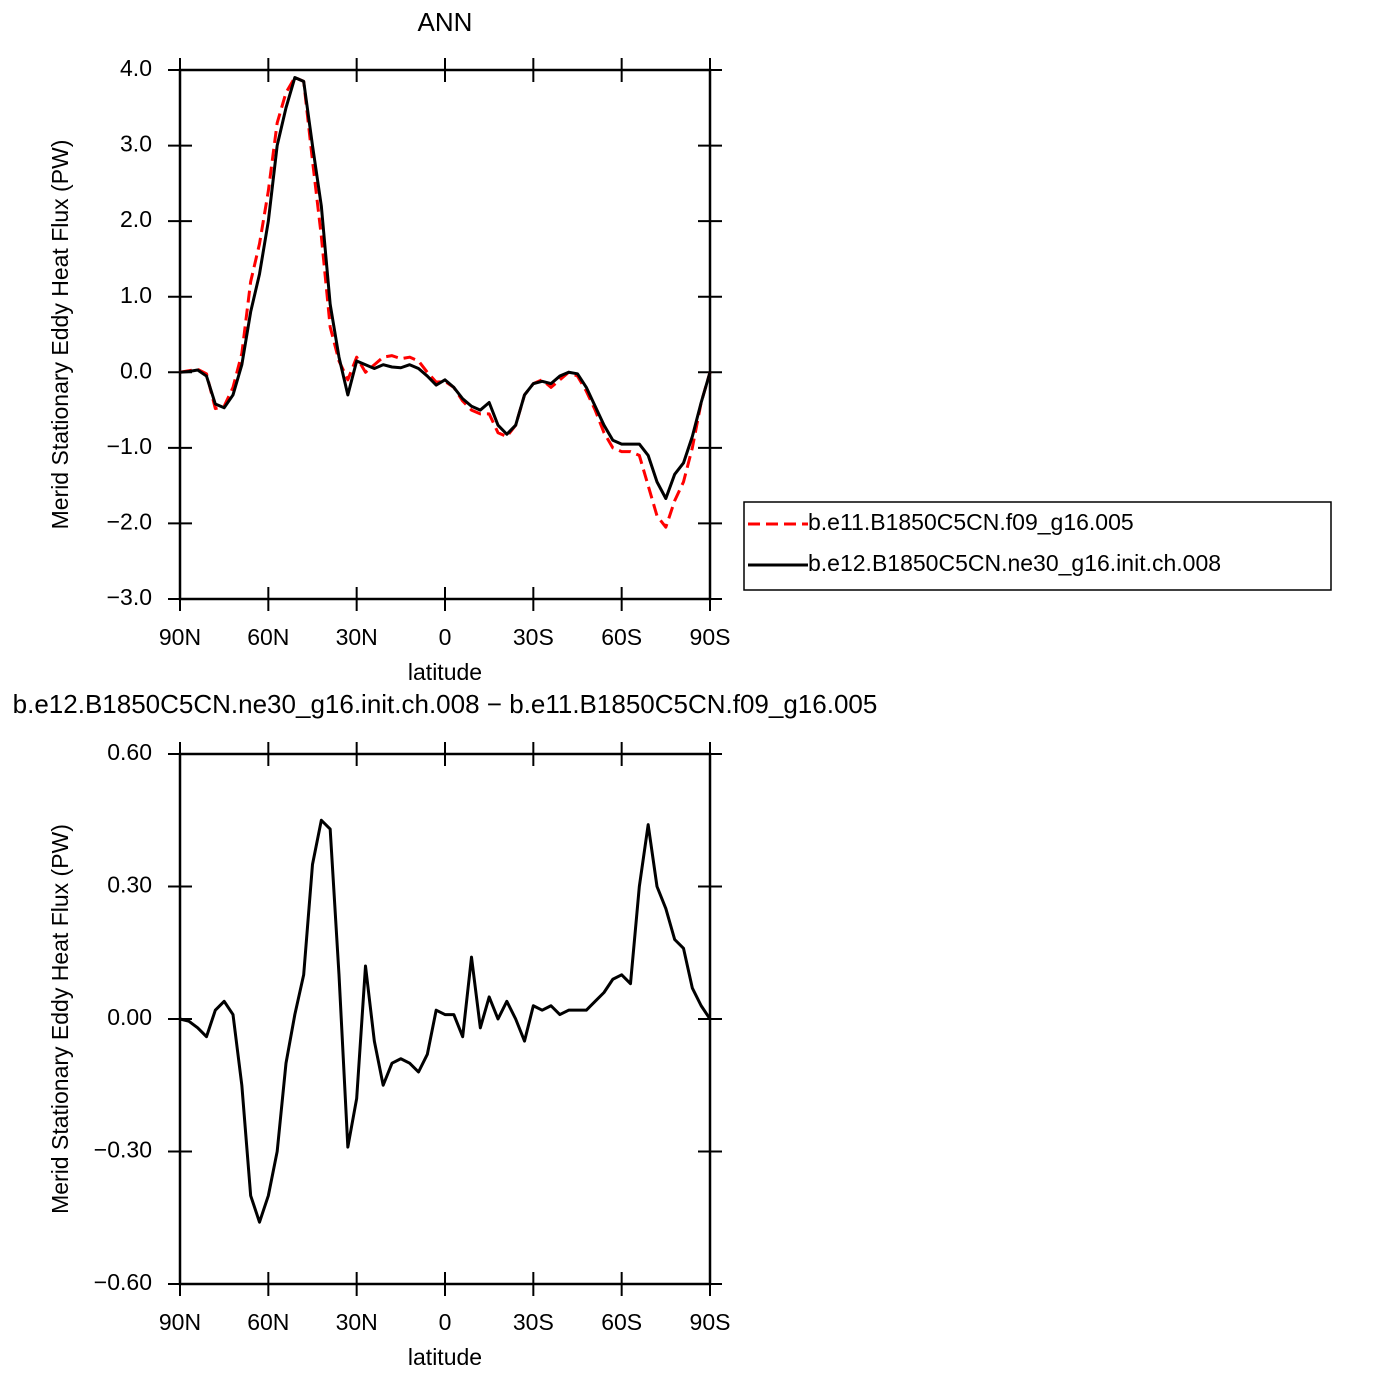  I want to click on chart-title: ANN, so click(445, 22).